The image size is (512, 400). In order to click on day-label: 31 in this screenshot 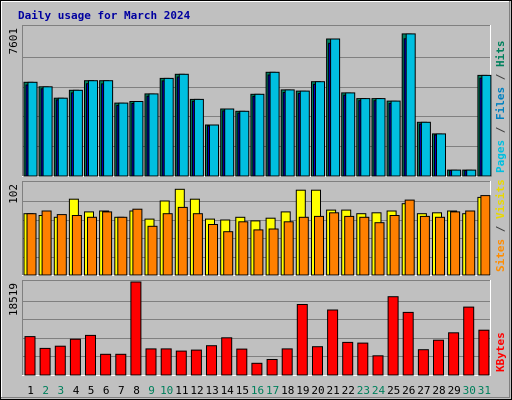, I will do `click(484, 390)`.